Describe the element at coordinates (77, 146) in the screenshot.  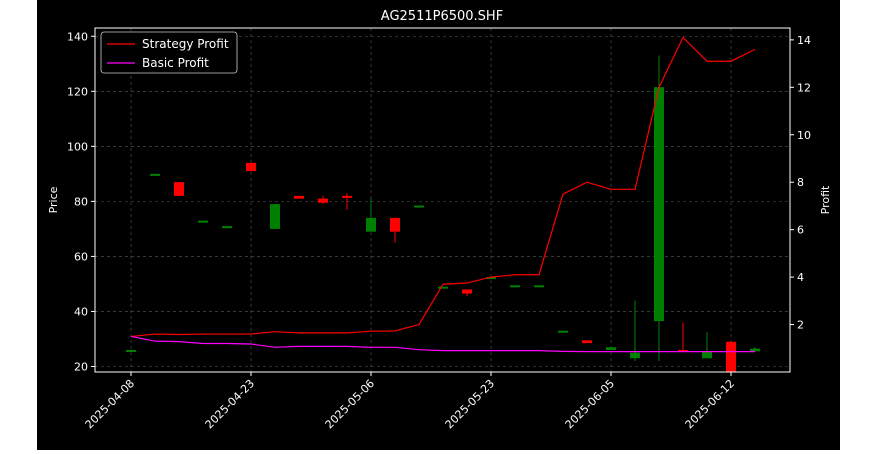
I see `y-tick-label-left: 100` at that location.